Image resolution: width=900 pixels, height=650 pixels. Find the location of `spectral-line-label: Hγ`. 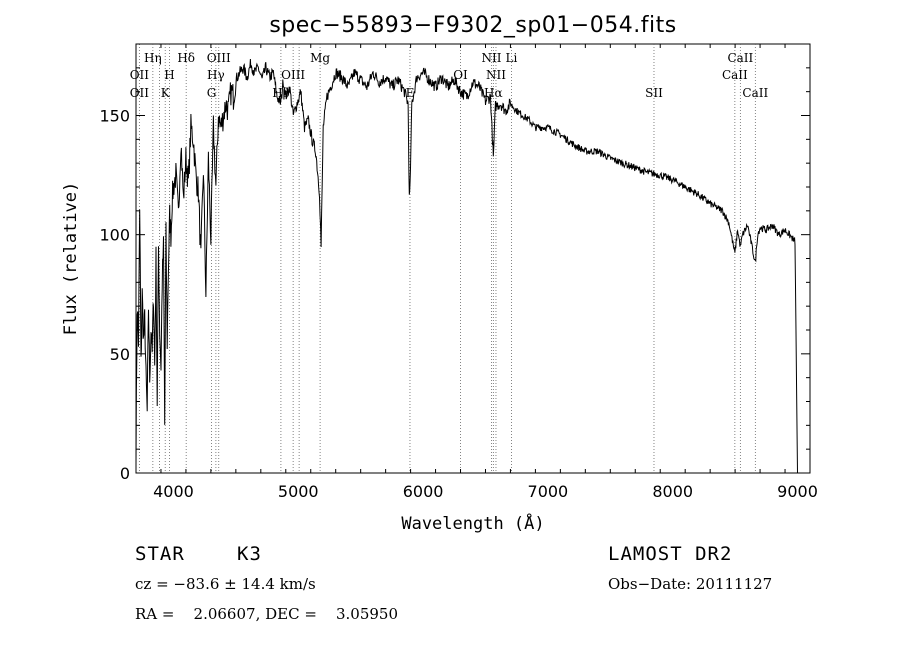

spectral-line-label: Hγ is located at coordinates (216, 75).